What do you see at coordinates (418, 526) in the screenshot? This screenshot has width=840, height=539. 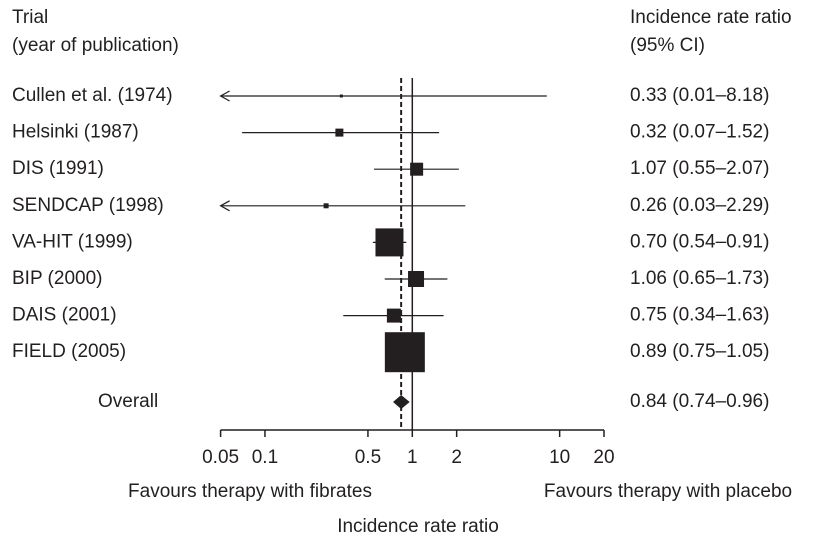 I see `x-axis-label: Incidence rate ratio` at bounding box center [418, 526].